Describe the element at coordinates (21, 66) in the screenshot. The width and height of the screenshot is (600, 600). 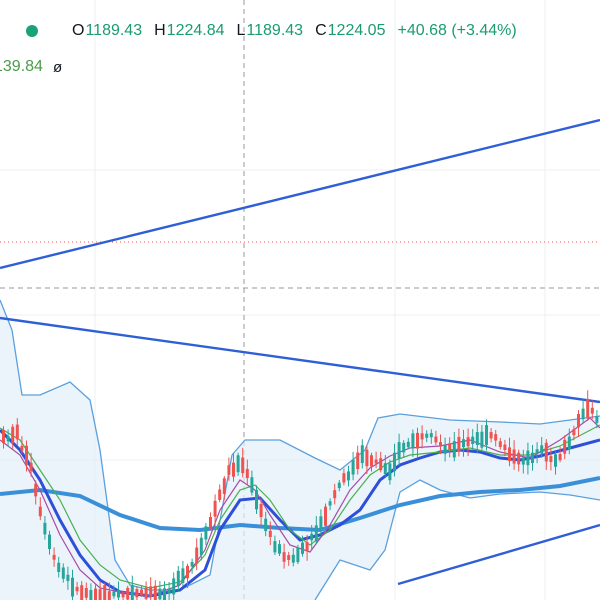
I see `indicator-value: 139.84` at that location.